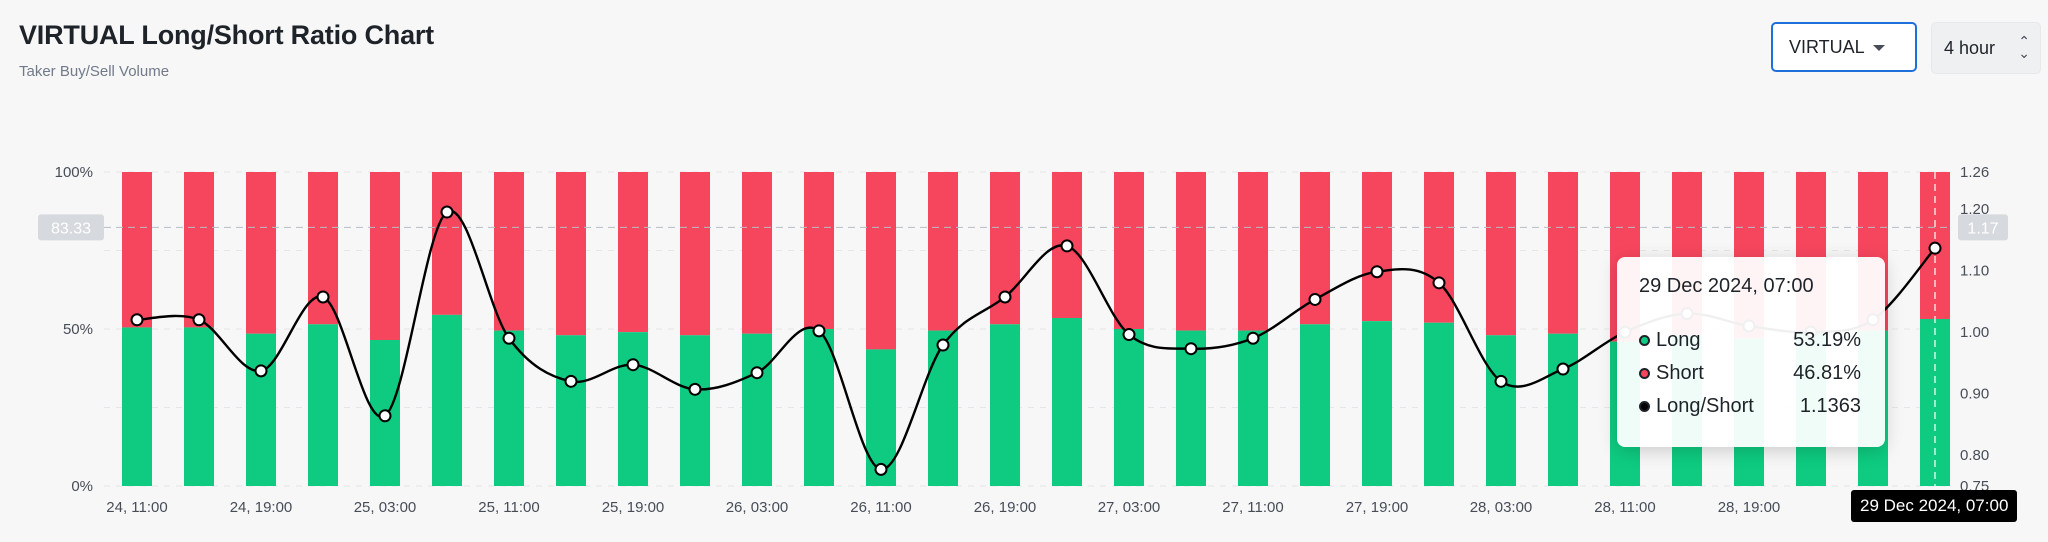 The image size is (2048, 542). Describe the element at coordinates (508, 507) in the screenshot. I see `x-tick-label: 25, 11:00` at that location.